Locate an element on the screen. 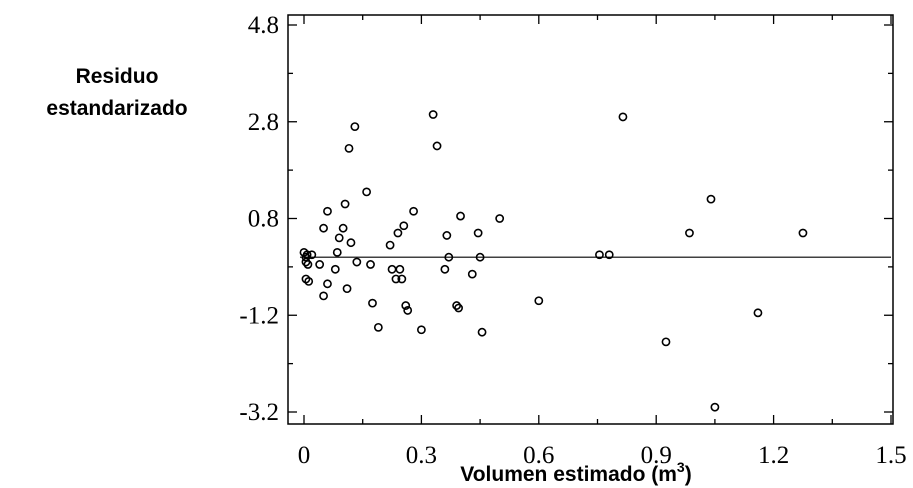  y-axis-title-line: Residuo is located at coordinates (117, 76).